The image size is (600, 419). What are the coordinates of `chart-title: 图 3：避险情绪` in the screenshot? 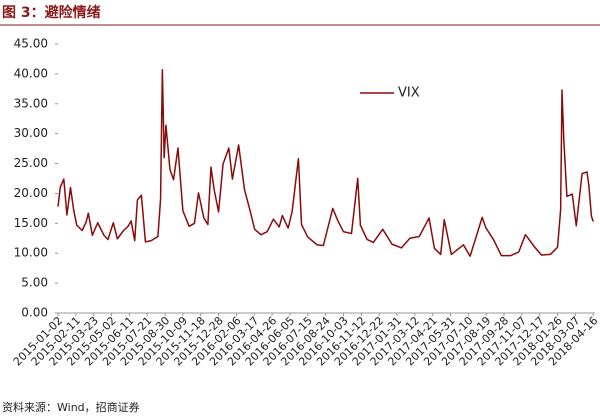 It's located at (51, 12).